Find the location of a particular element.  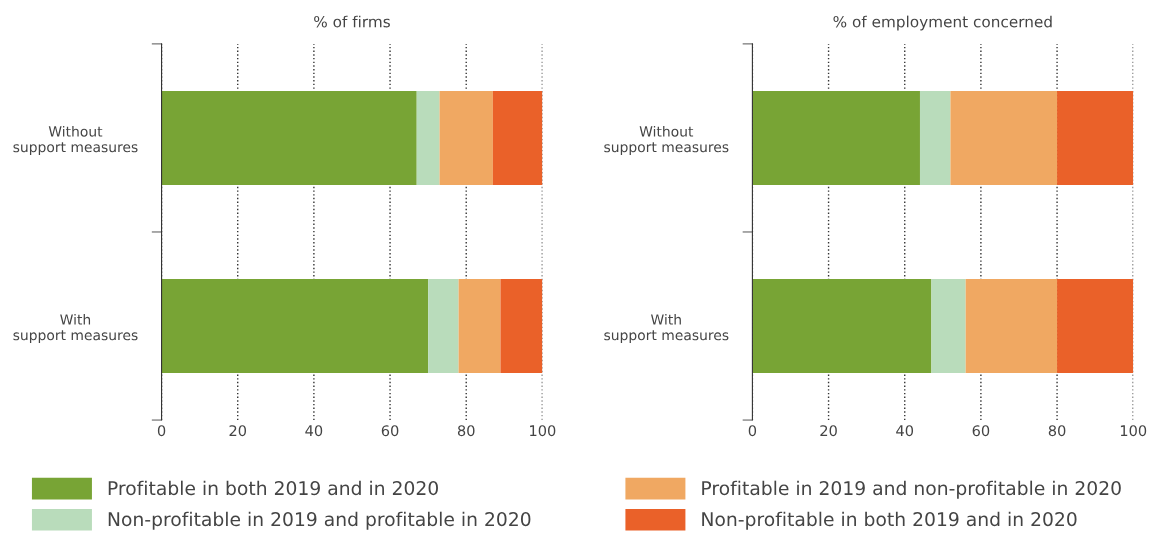

chart-title: % of employment concerned is located at coordinates (942, 23).